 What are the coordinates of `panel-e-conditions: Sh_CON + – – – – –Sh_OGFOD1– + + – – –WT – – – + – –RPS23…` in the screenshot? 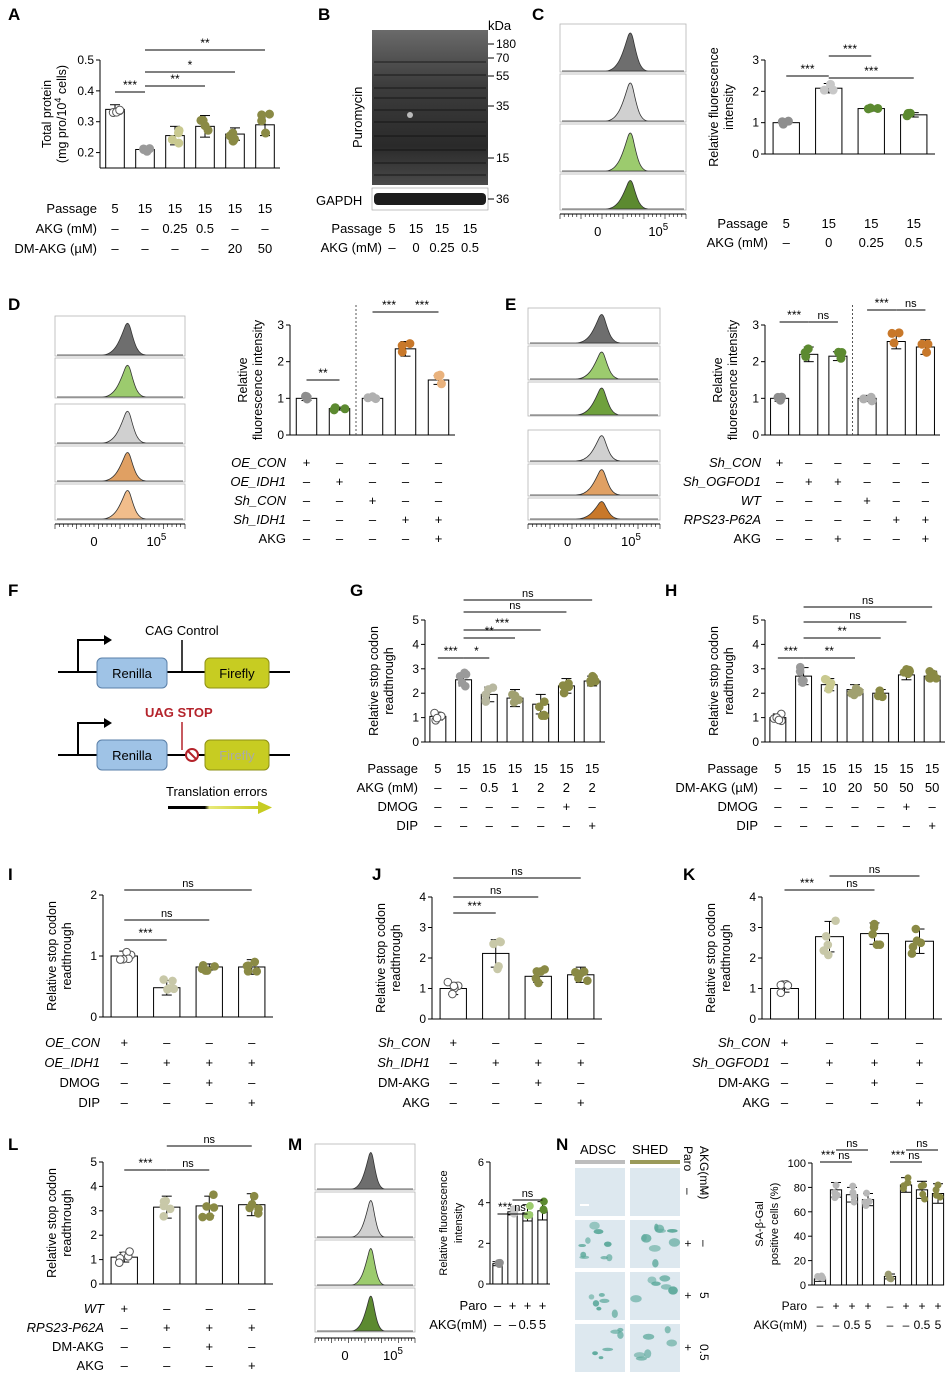 It's located at (806, 500).